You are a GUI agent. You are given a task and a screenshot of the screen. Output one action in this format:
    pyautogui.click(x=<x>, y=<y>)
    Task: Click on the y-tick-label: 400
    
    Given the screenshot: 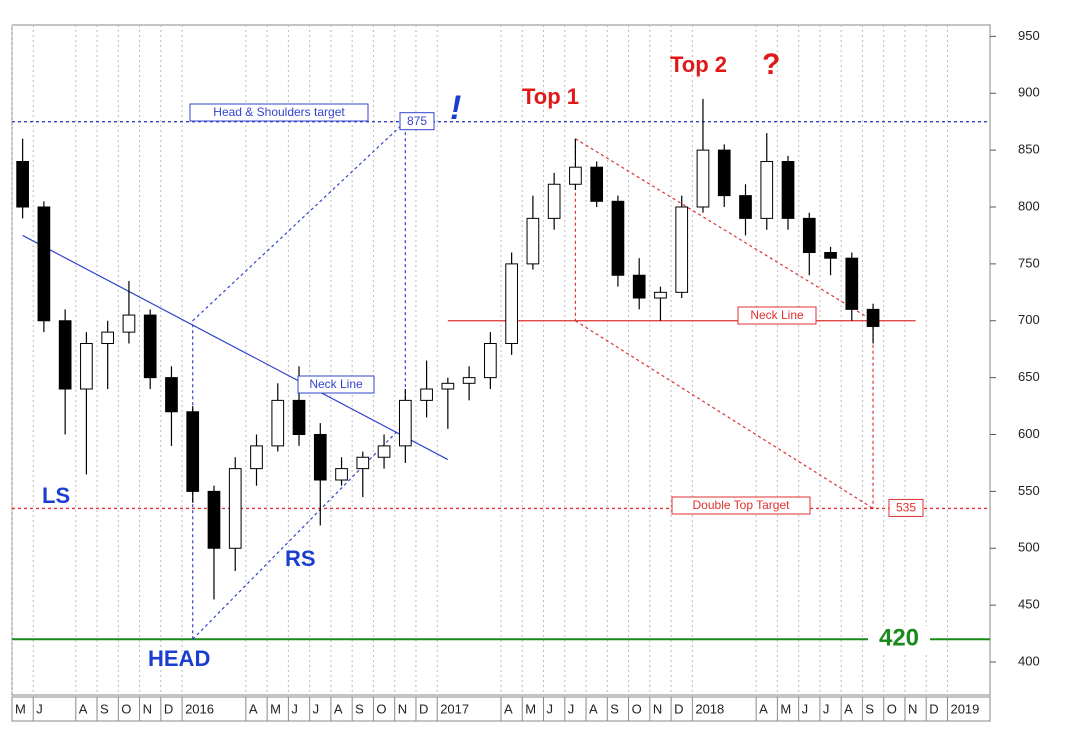 What is the action you would take?
    pyautogui.click(x=1029, y=660)
    